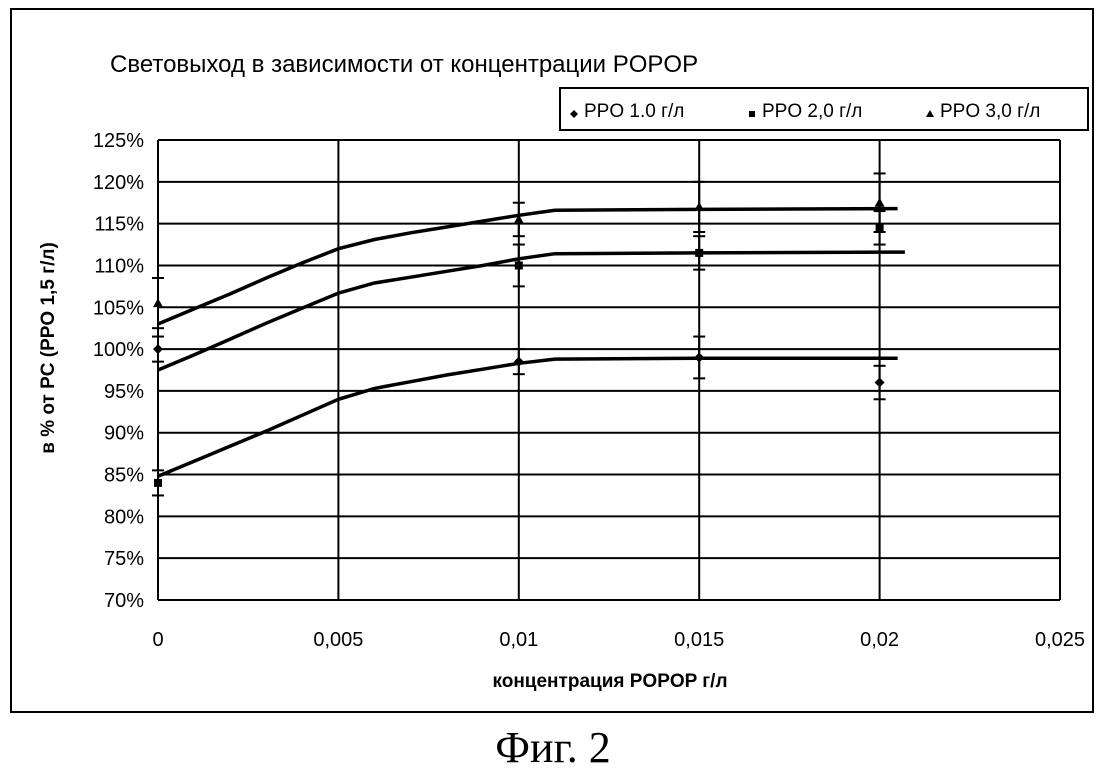 The width and height of the screenshot is (1106, 778). Describe the element at coordinates (609, 681) in the screenshot. I see `x-axis-label: концентрация POPOP г/л` at that location.